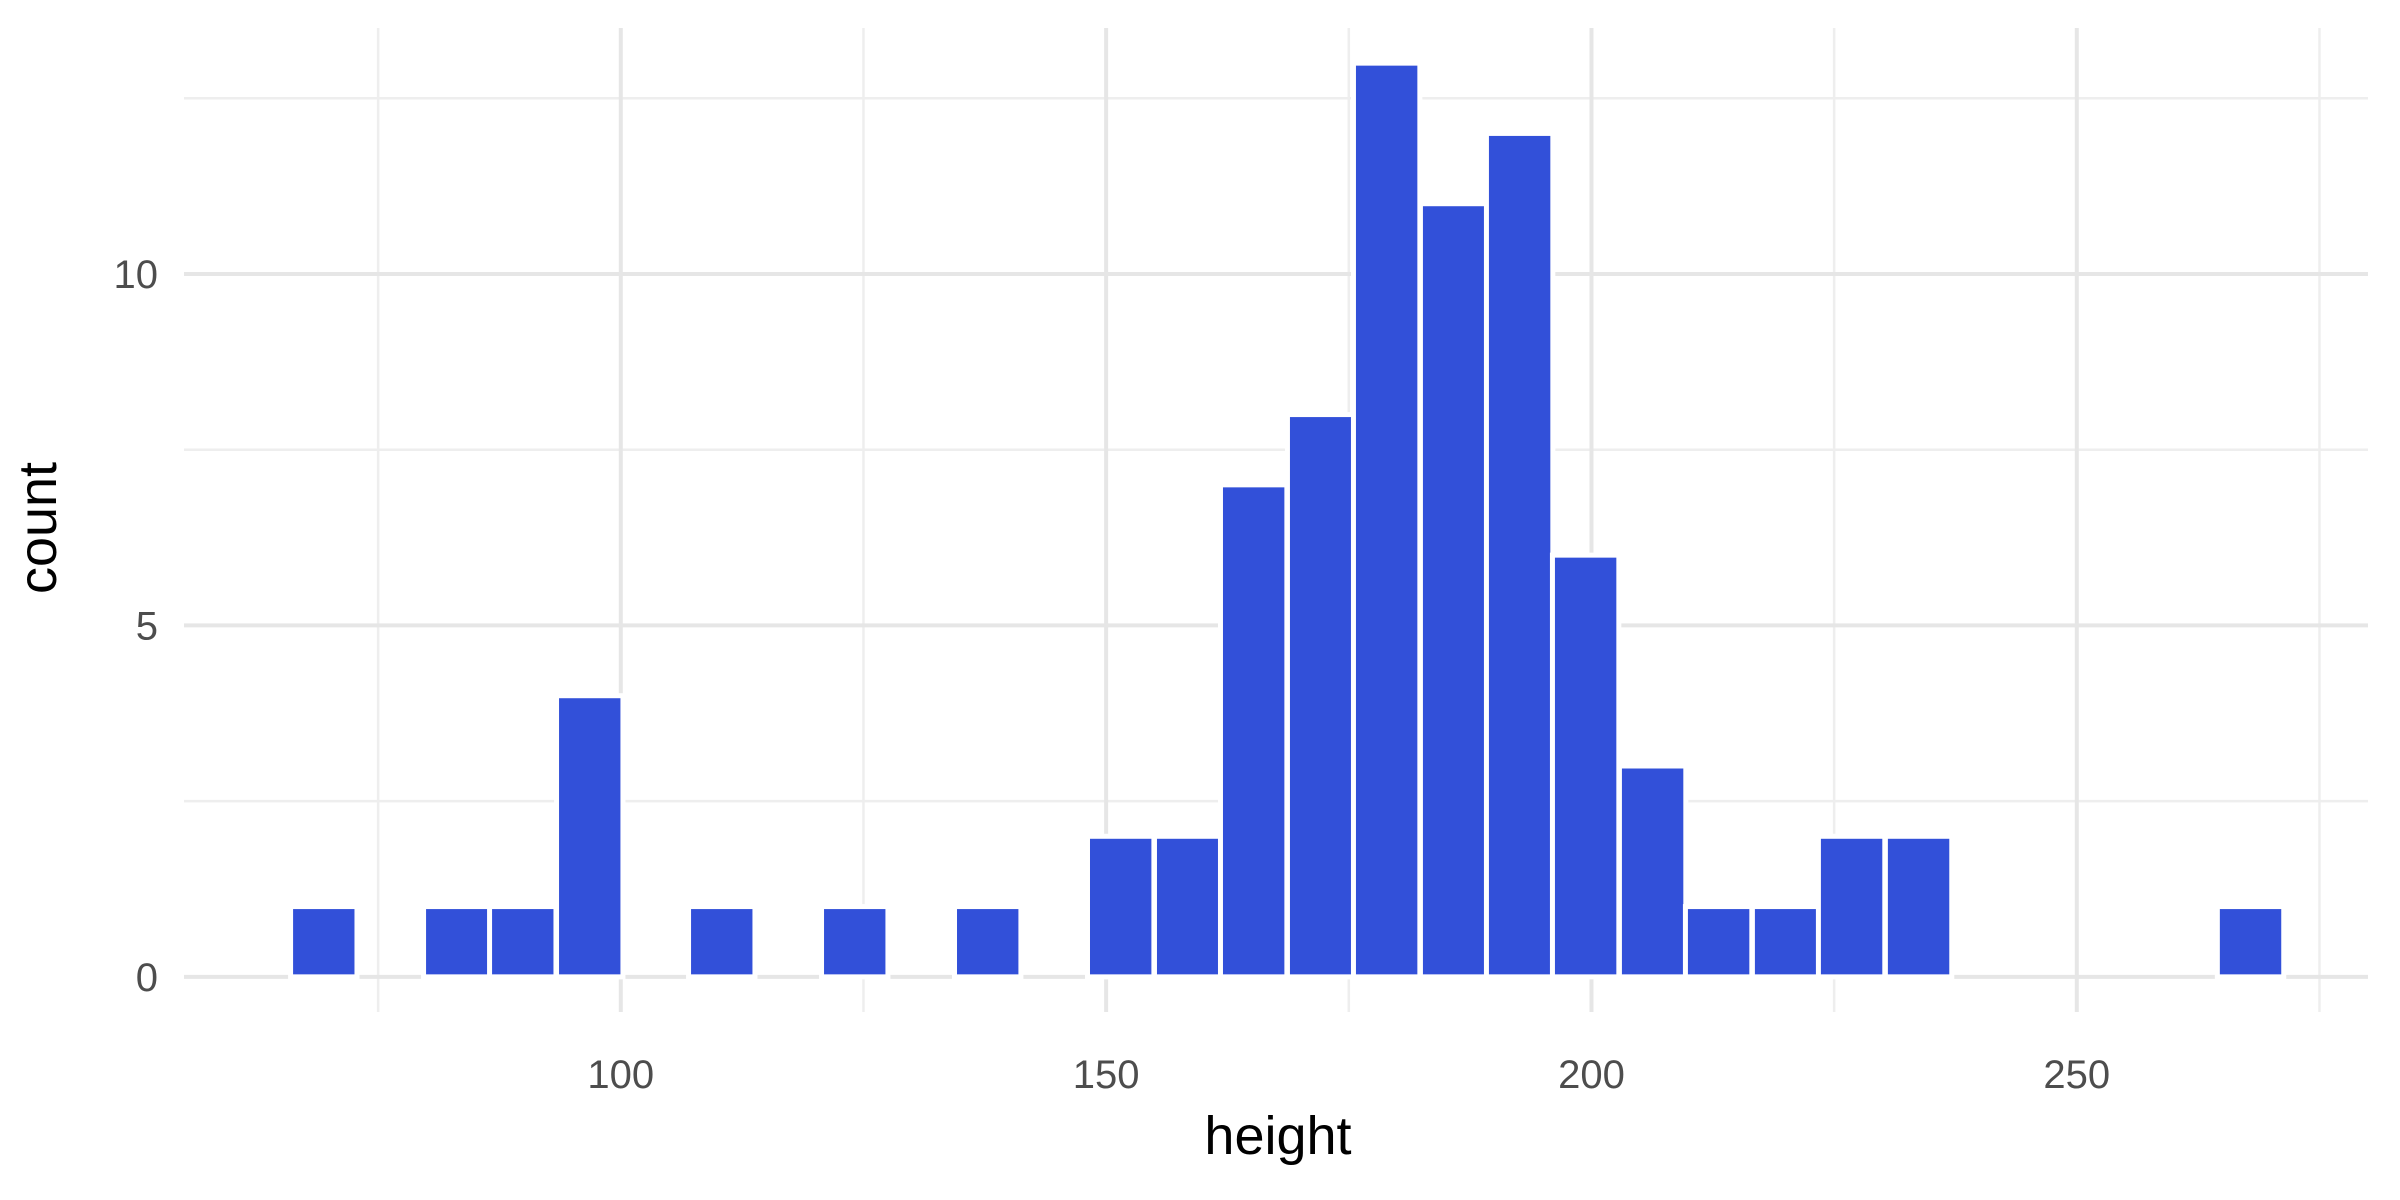 Image resolution: width=2400 pixels, height=1200 pixels. Describe the element at coordinates (1106, 1075) in the screenshot. I see `x-tick-label: 150` at that location.